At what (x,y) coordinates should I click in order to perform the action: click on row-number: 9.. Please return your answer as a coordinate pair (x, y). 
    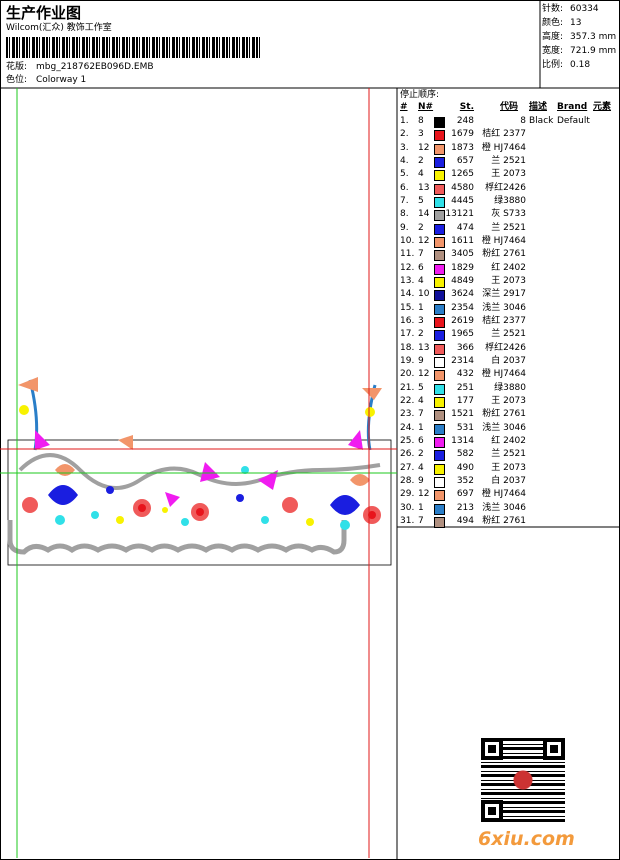
    Looking at the image, I should click on (404, 227).